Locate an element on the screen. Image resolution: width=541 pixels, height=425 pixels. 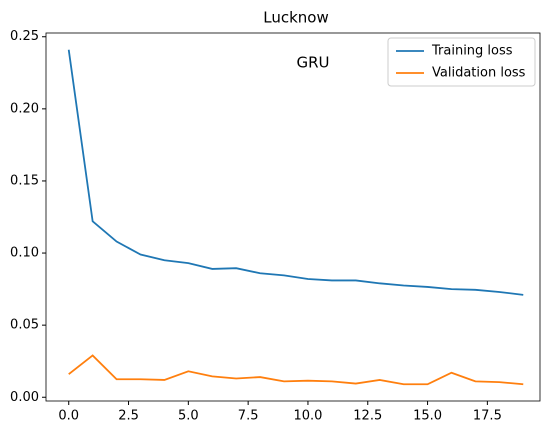
x-tick-label: 12.5 is located at coordinates (367, 416).